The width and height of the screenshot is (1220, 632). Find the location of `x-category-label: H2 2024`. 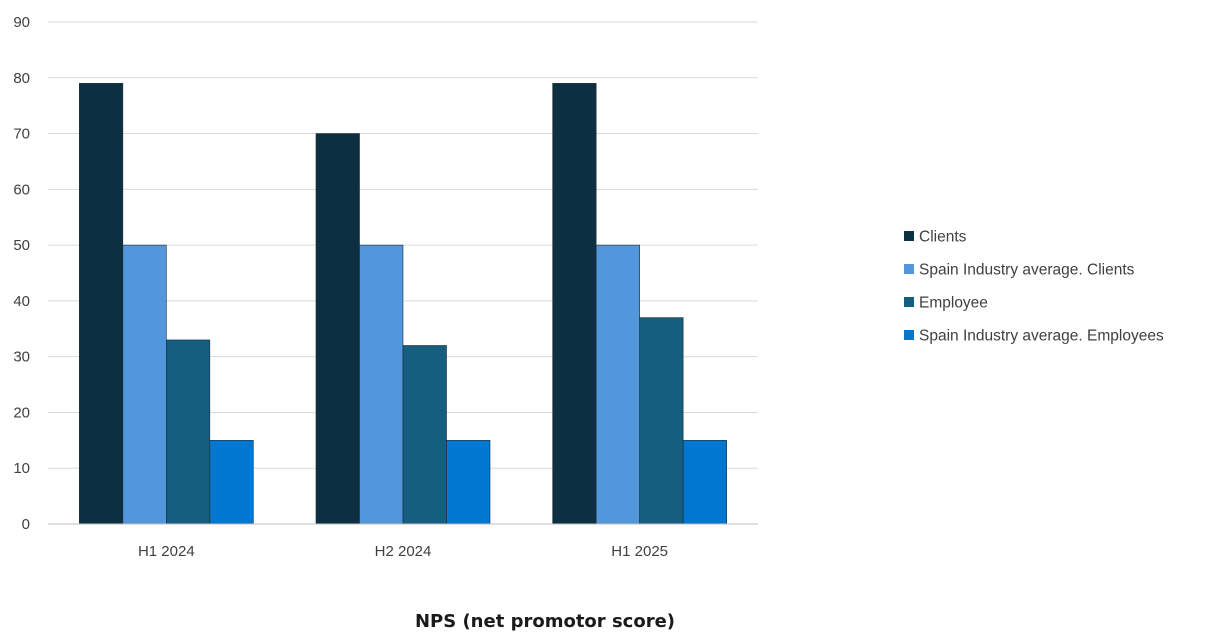

x-category-label: H2 2024 is located at coordinates (403, 551).